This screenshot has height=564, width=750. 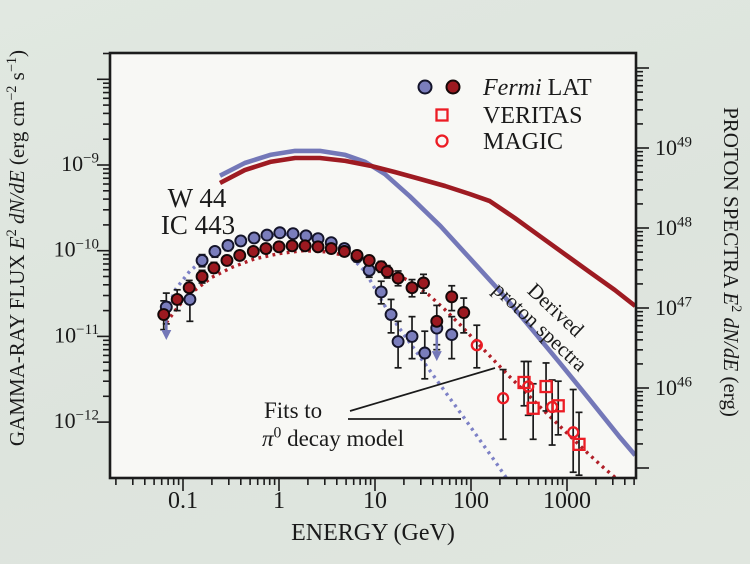 I want to click on ic443-label: IC 443, so click(x=198, y=225).